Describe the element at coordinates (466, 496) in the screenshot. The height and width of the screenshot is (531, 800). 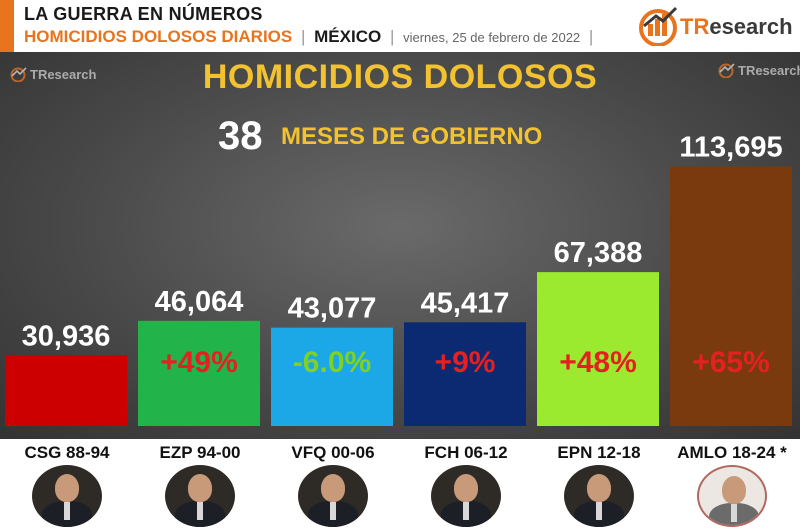
I see `portrait-fch` at that location.